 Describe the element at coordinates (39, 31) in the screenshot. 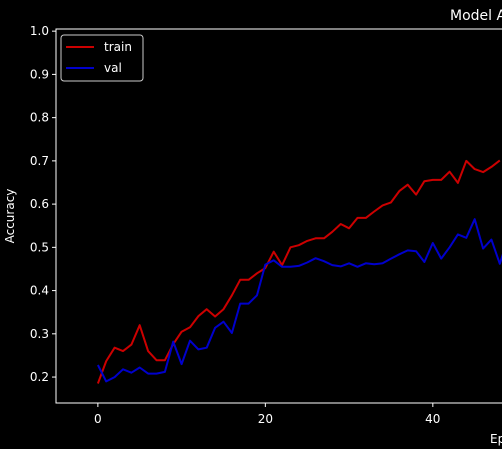

I see `y-tick-label: 1.0` at that location.